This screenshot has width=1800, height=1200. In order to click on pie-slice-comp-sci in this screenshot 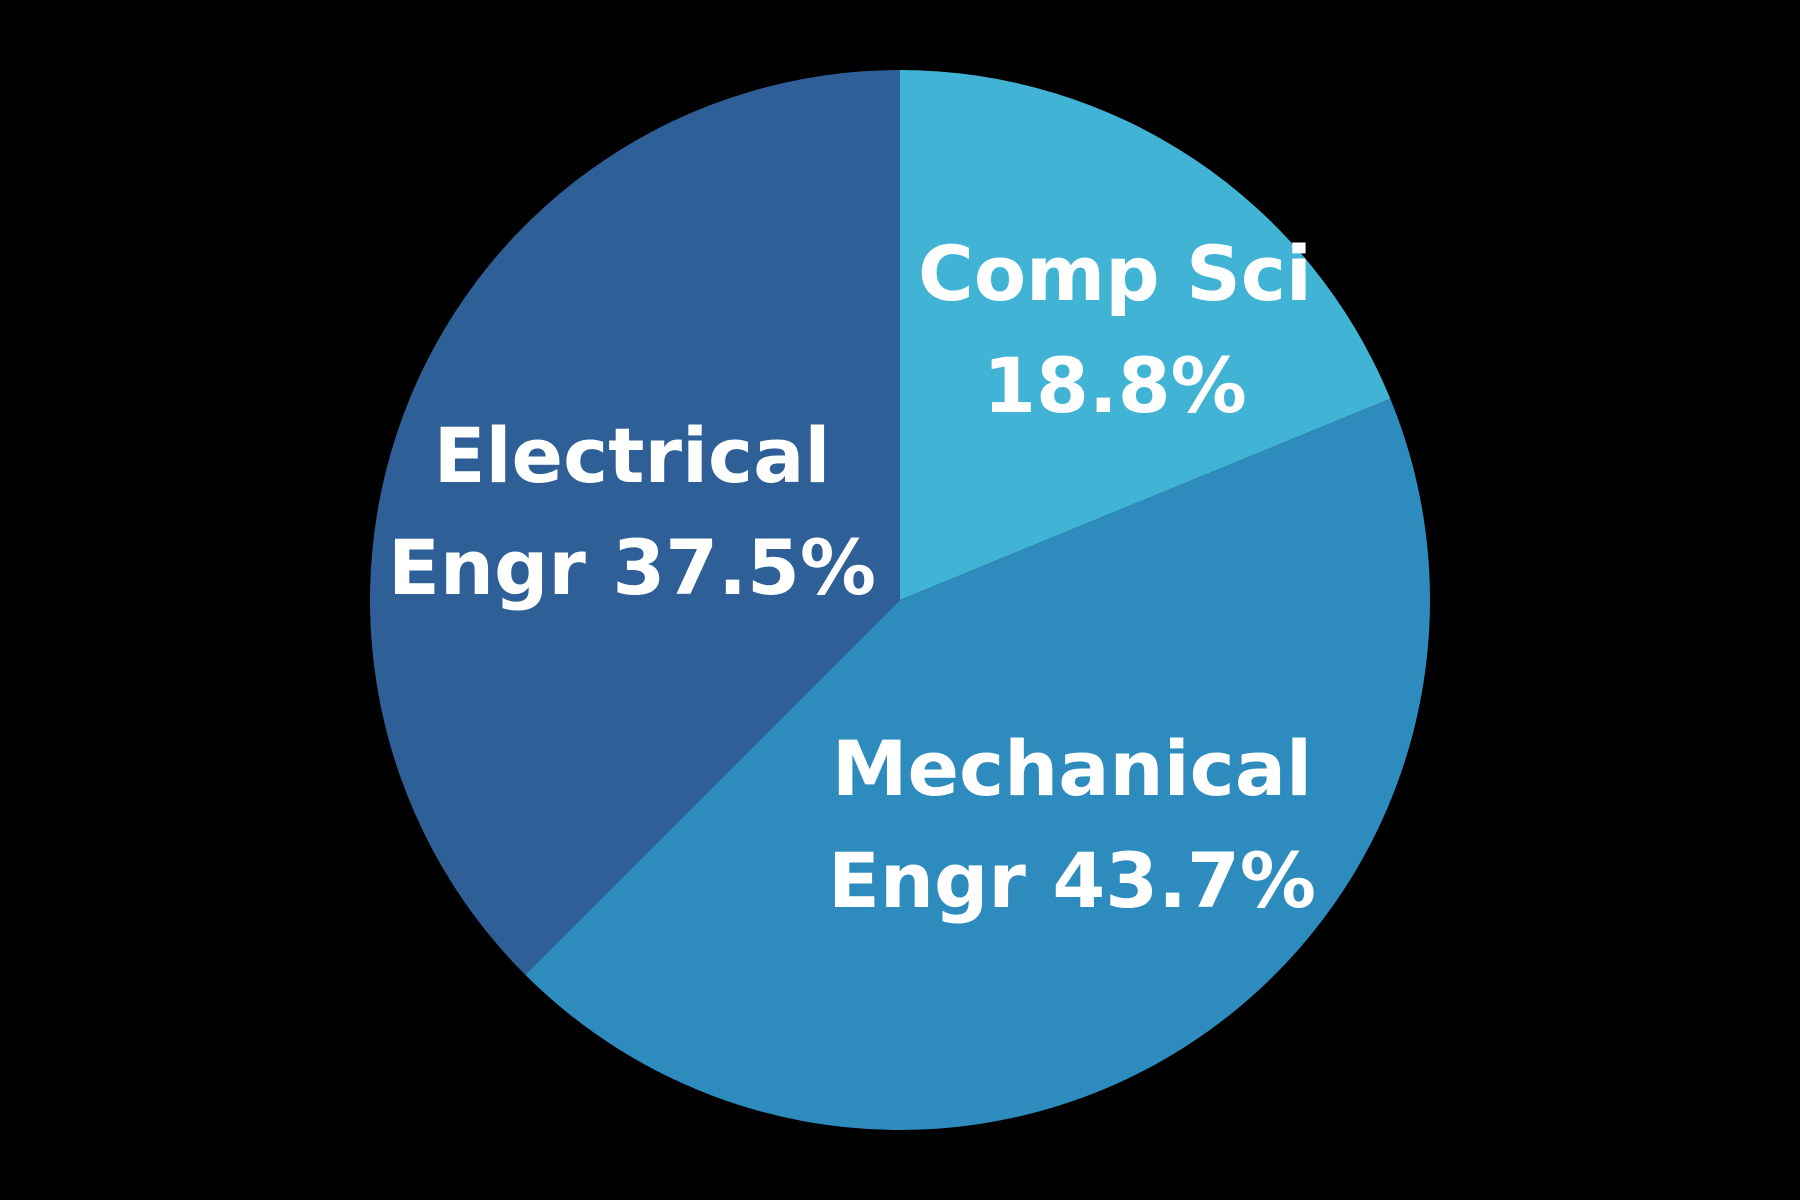, I will do `click(1145, 335)`.